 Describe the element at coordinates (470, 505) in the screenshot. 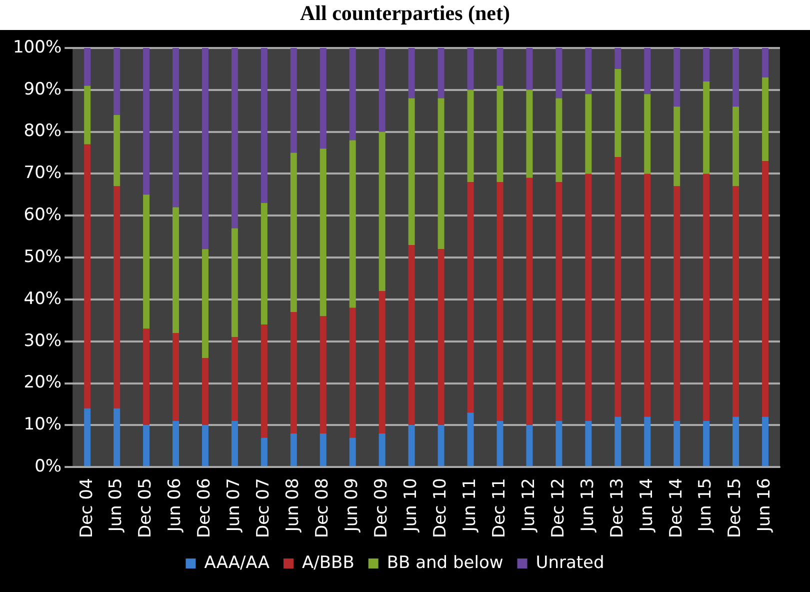

I see `x-tick-label: Jun 11` at that location.